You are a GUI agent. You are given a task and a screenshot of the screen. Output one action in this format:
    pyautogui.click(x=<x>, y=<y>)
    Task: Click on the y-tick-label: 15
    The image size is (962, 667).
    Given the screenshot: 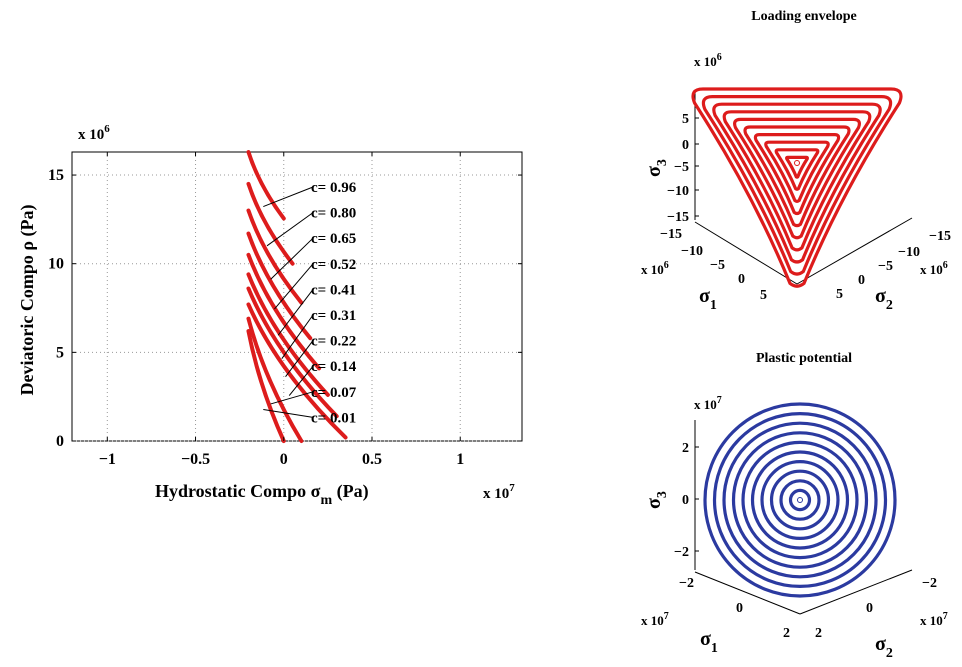 What is the action you would take?
    pyautogui.click(x=56, y=175)
    